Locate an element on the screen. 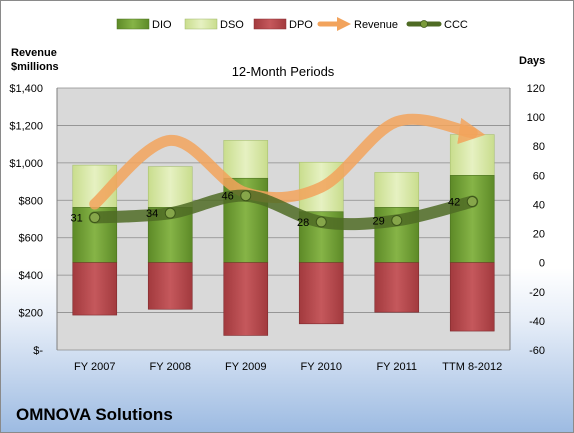 This screenshot has width=574, height=433. right-tick-label: -40 is located at coordinates (537, 322).